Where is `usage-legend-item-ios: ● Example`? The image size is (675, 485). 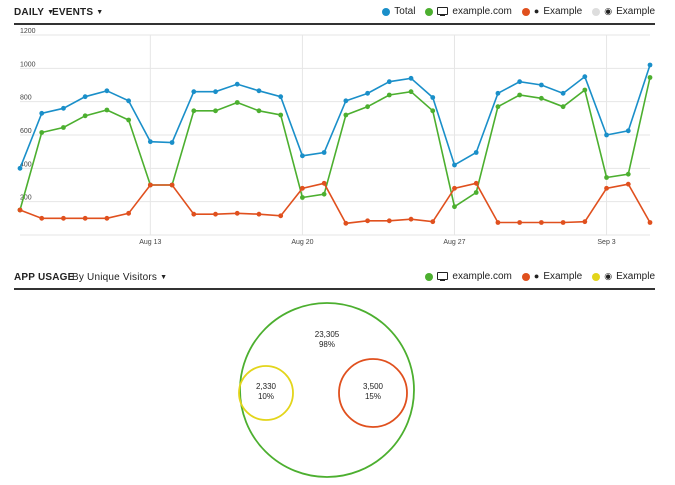
usage-legend-item-ios: ● Example is located at coordinates (551, 276).